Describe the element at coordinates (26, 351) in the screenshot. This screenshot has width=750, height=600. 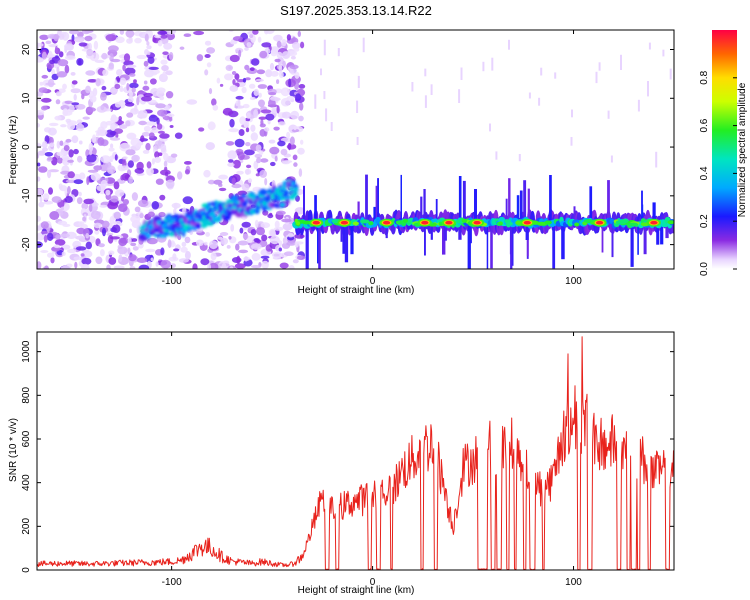
I see `y-tick-label: 1000` at that location.